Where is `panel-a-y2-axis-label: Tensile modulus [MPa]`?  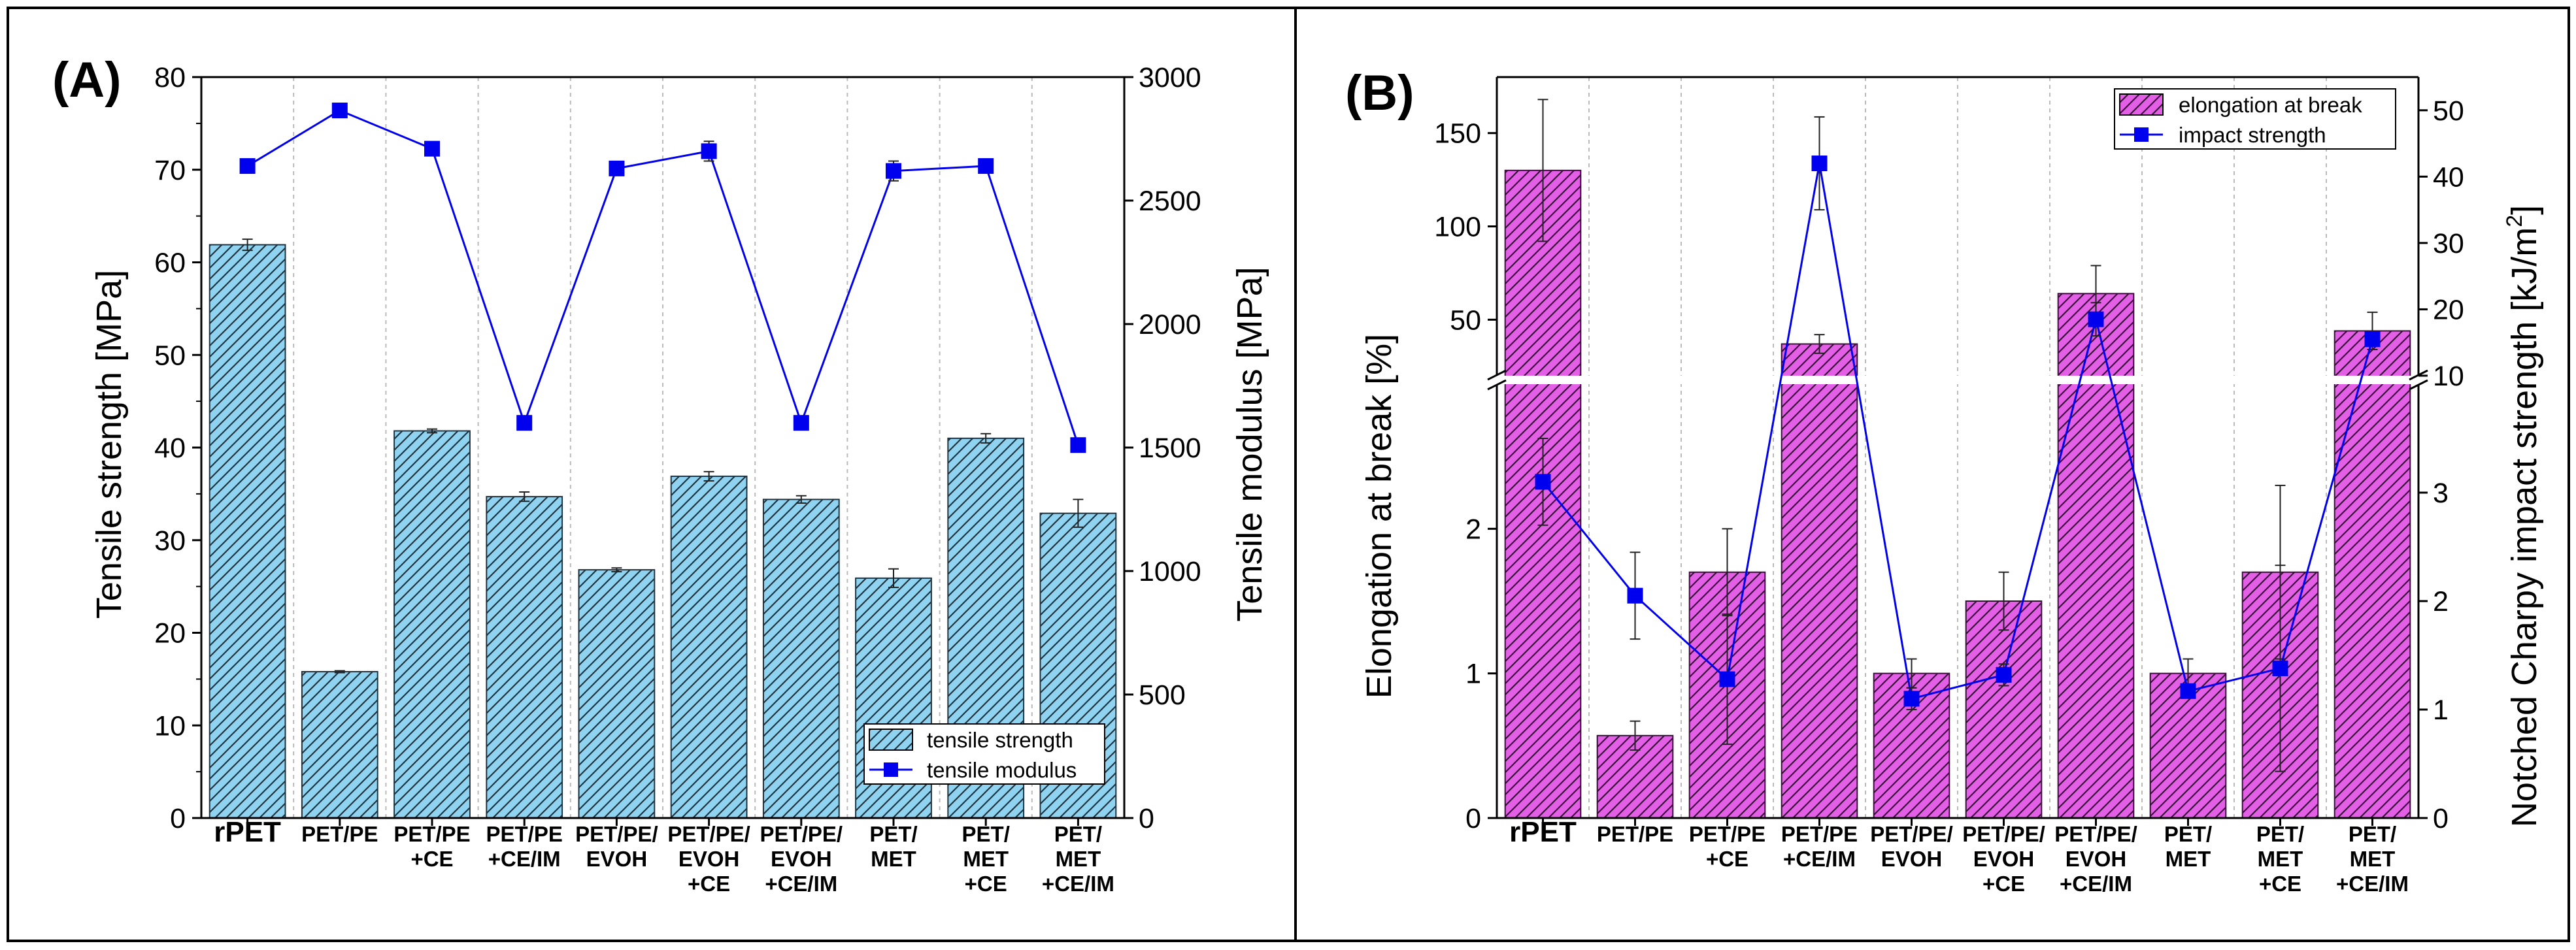 panel-a-y2-axis-label: Tensile modulus [MPa] is located at coordinates (1249, 444).